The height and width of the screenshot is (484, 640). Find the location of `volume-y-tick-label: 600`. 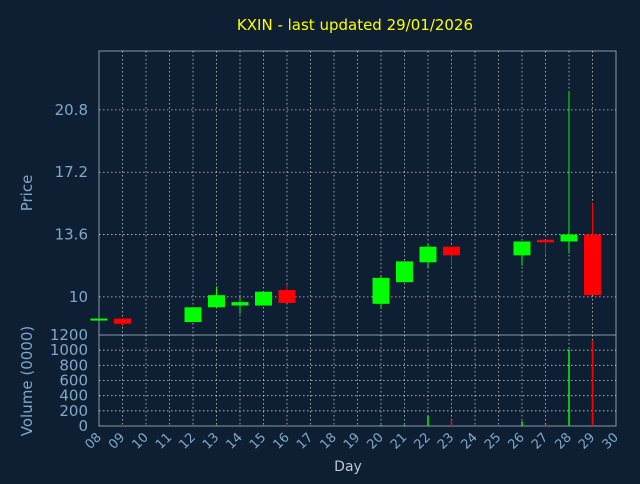

volume-y-tick-label: 600 is located at coordinates (73, 381).